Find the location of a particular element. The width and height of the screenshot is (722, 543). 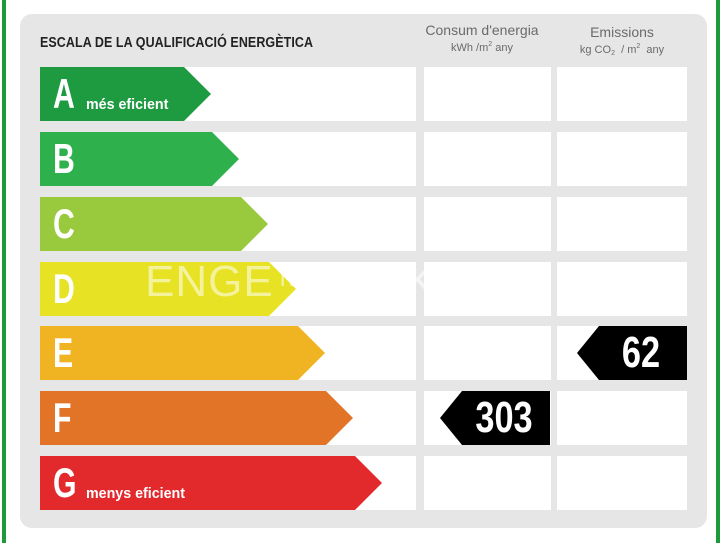

class-note: menys eficient is located at coordinates (136, 493).